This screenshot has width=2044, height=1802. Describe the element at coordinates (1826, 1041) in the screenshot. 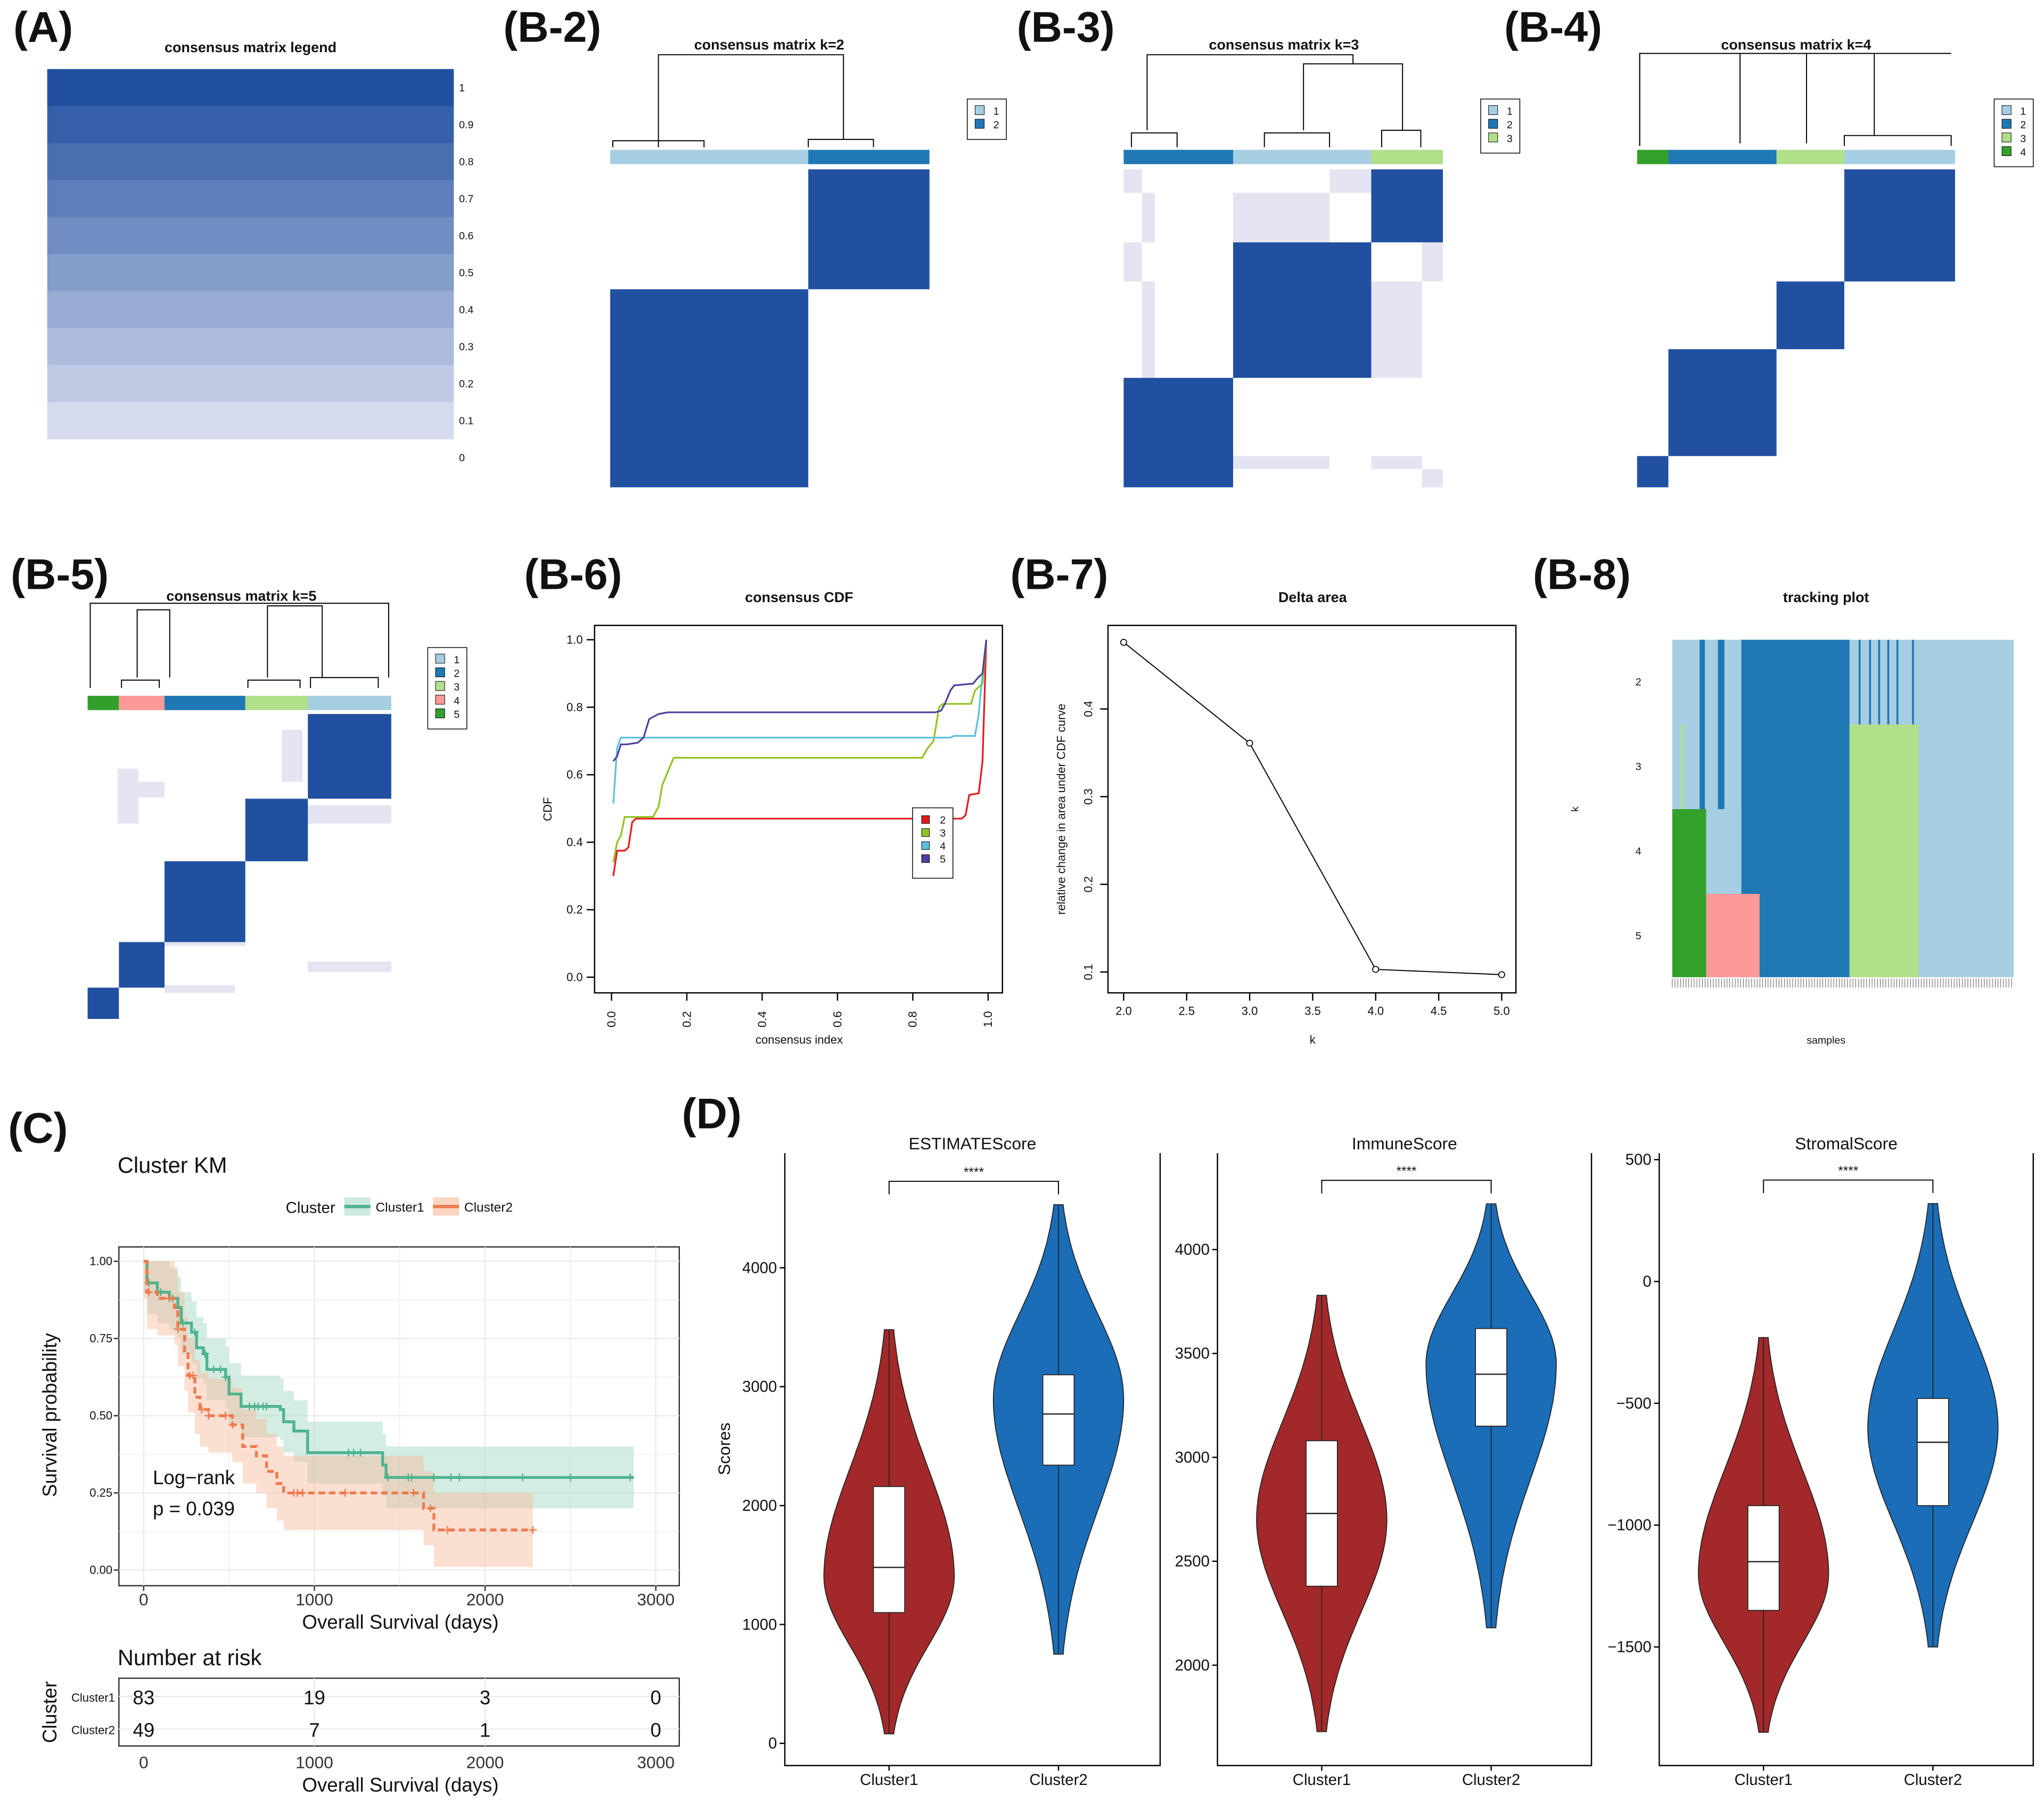

I see `x-axis-label: samples` at that location.